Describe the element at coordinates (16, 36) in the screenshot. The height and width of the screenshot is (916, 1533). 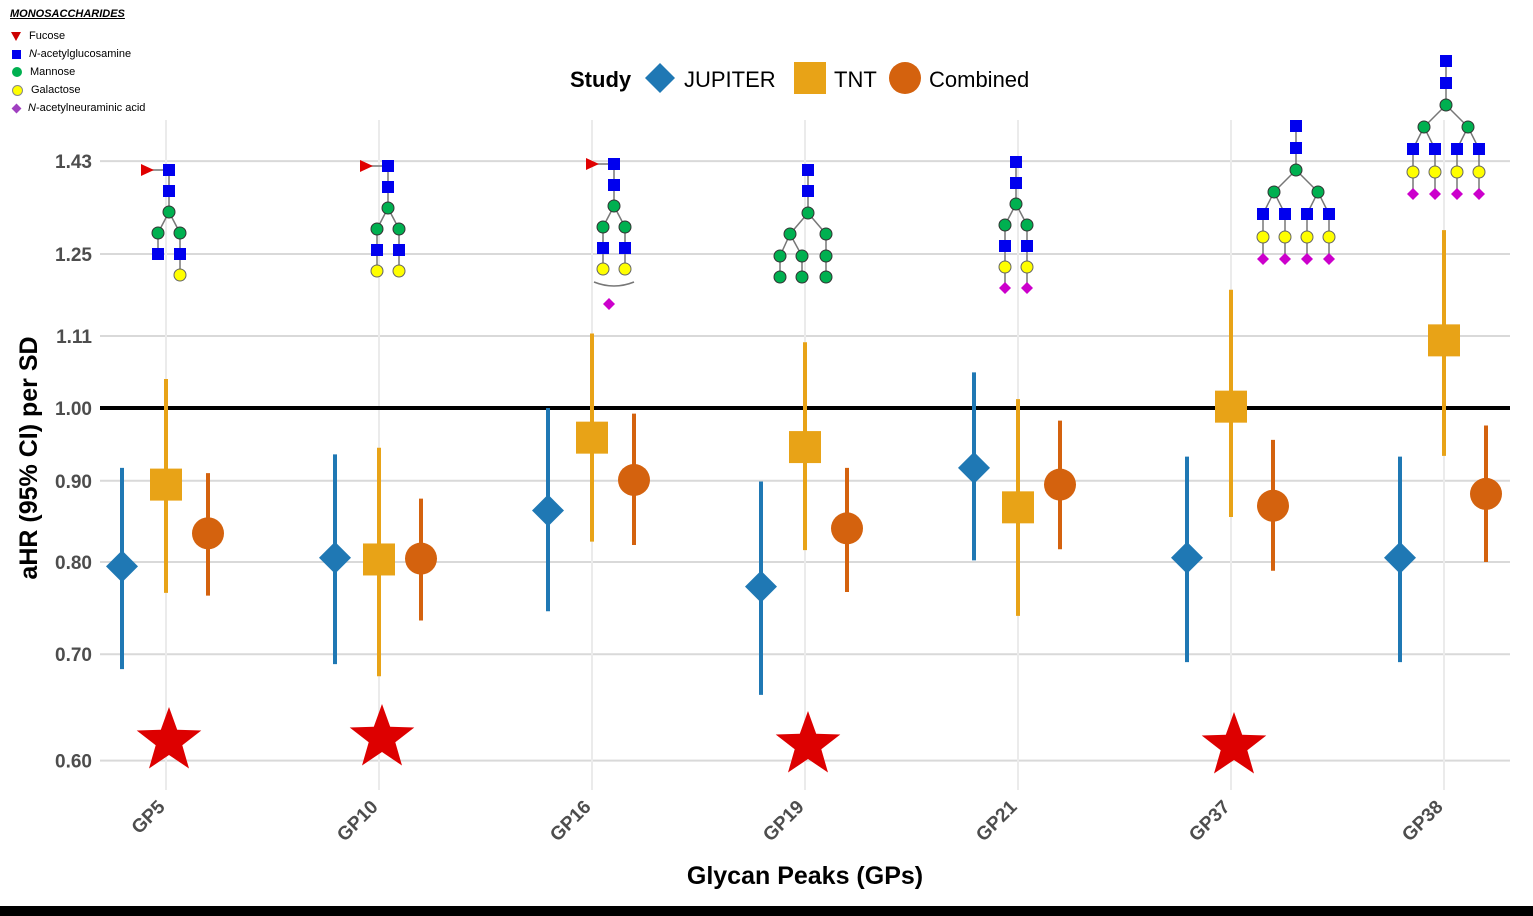
I see `red-triangle-icon` at that location.